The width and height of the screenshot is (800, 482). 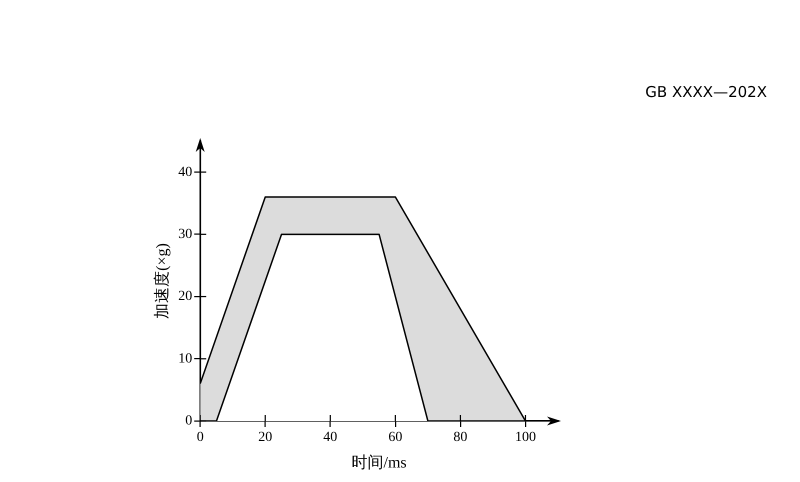 I want to click on y-tick-label: 40, so click(x=185, y=172).